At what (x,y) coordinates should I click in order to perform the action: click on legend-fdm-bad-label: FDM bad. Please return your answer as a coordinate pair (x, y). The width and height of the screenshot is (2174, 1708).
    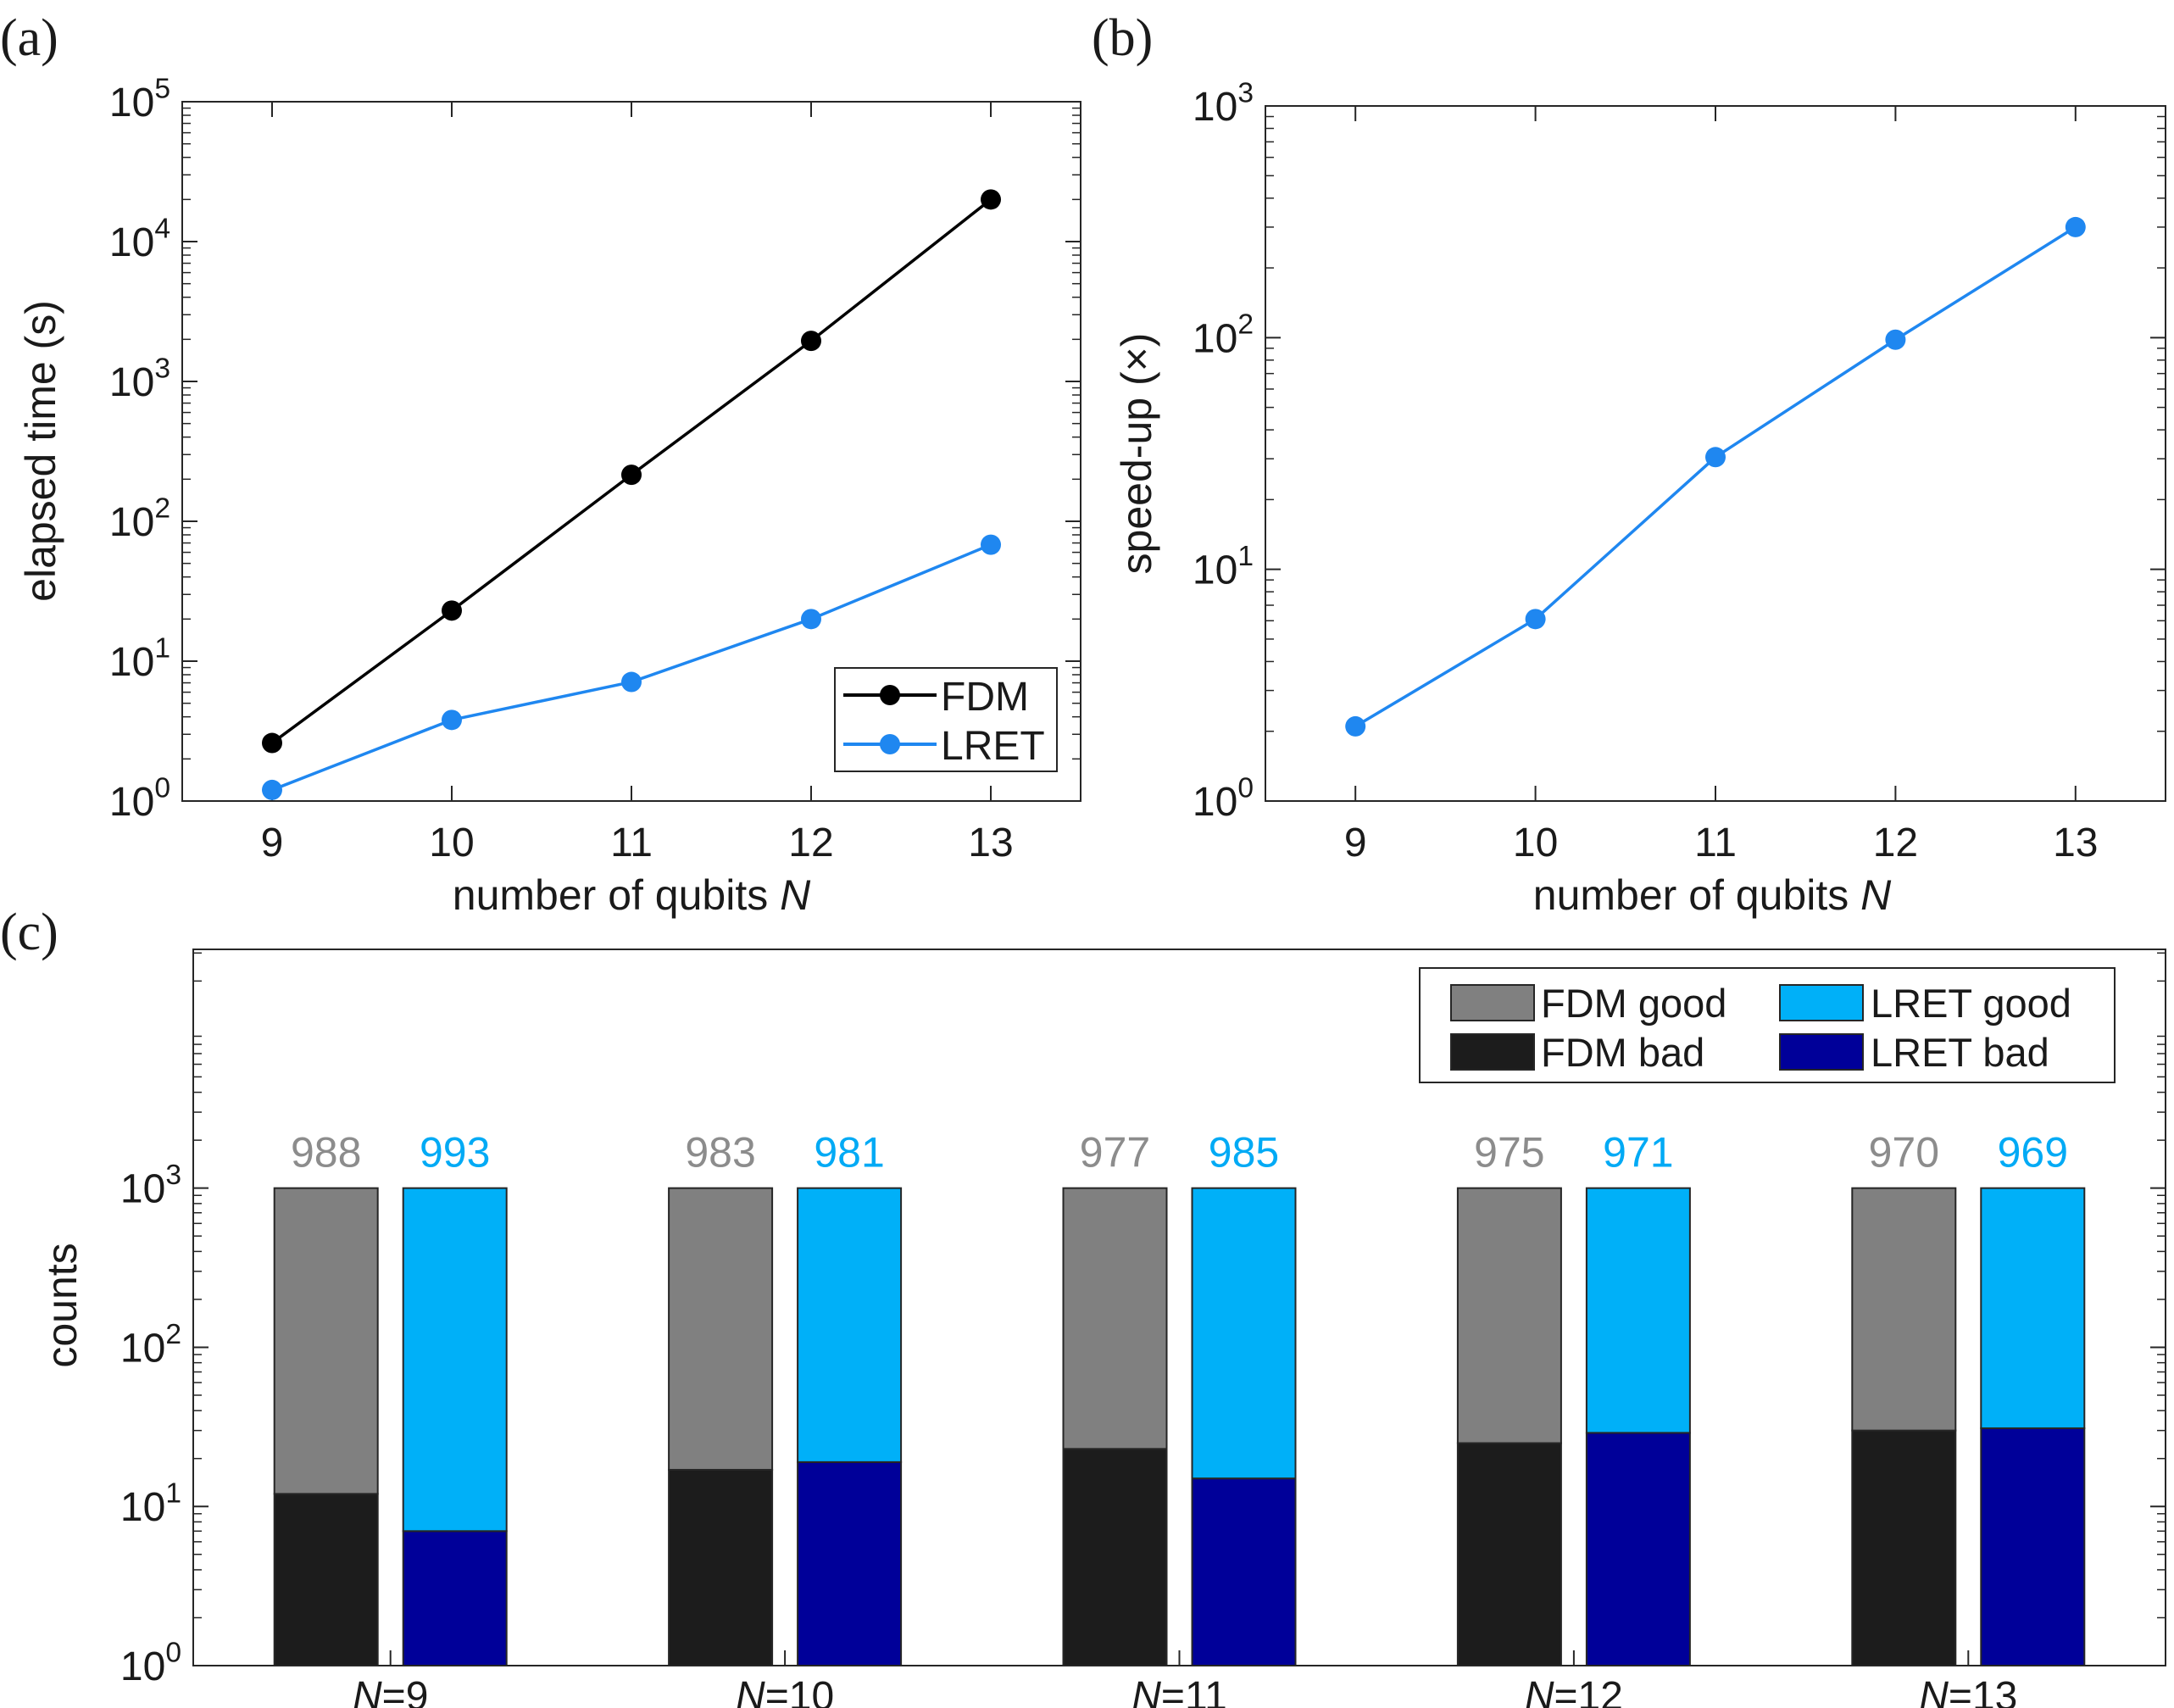
    Looking at the image, I should click on (1622, 1052).